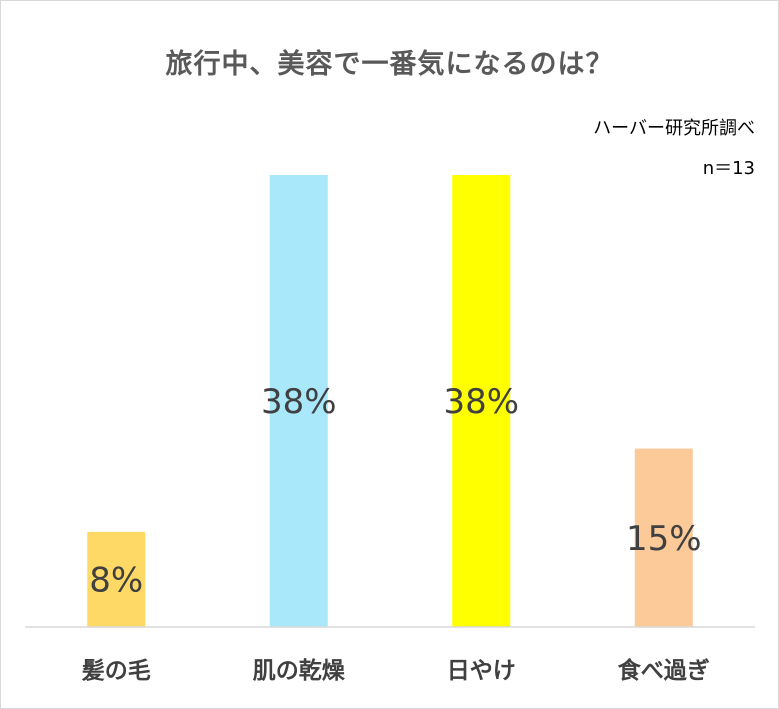 This screenshot has width=779, height=709. Describe the element at coordinates (664, 670) in the screenshot. I see `category-label-4: 食べ過ぎ` at that location.